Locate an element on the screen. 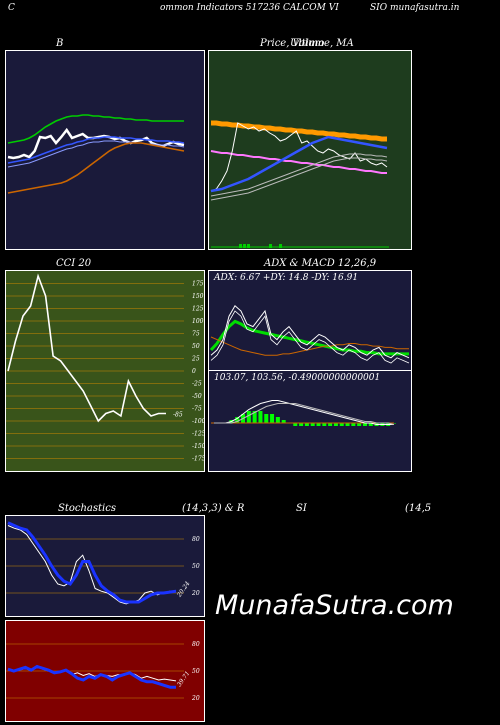  stochastics-last-label: 20.24 is located at coordinates (183, 589).